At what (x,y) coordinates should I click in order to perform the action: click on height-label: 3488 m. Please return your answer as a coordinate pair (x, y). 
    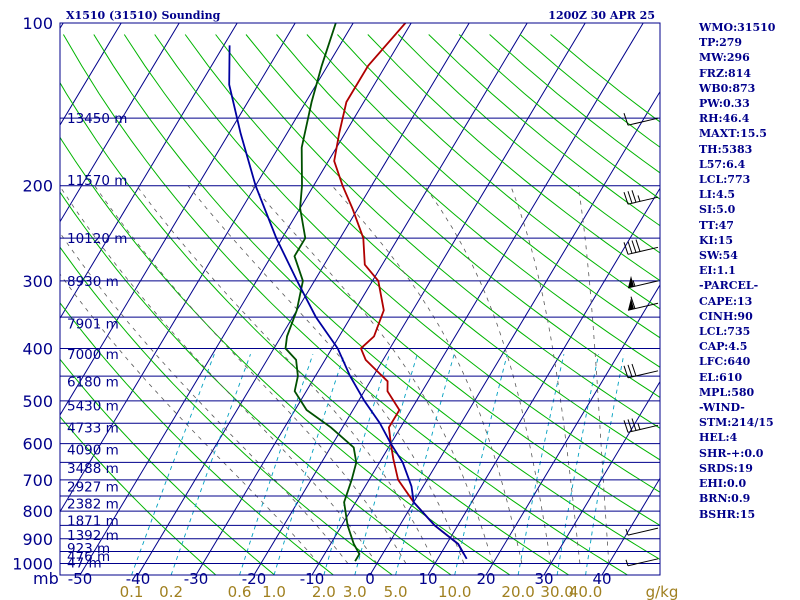
    Looking at the image, I should click on (93, 469).